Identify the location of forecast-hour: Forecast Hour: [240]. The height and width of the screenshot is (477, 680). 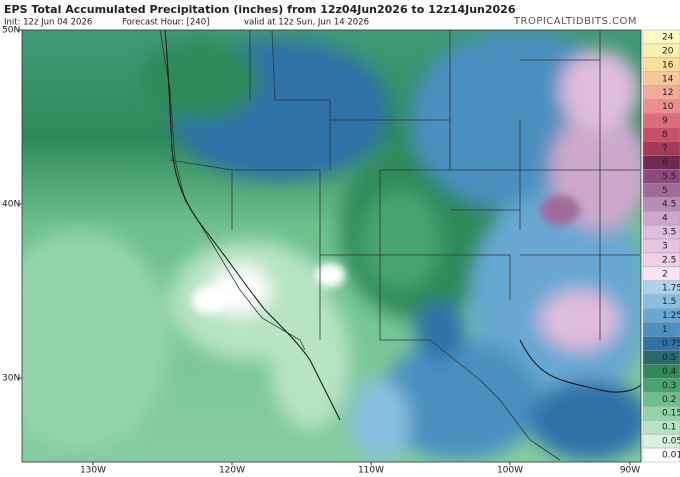
(165, 23).